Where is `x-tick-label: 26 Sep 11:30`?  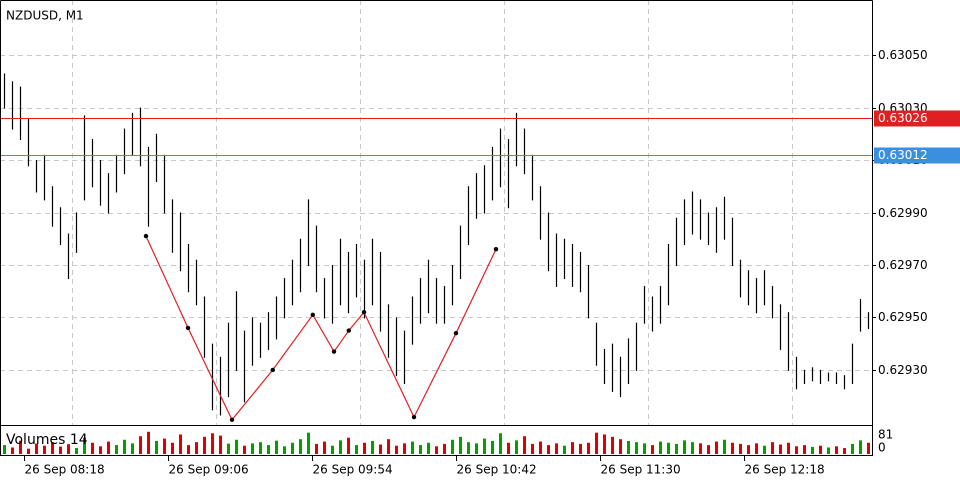
x-tick-label: 26 Sep 11:30 is located at coordinates (641, 470).